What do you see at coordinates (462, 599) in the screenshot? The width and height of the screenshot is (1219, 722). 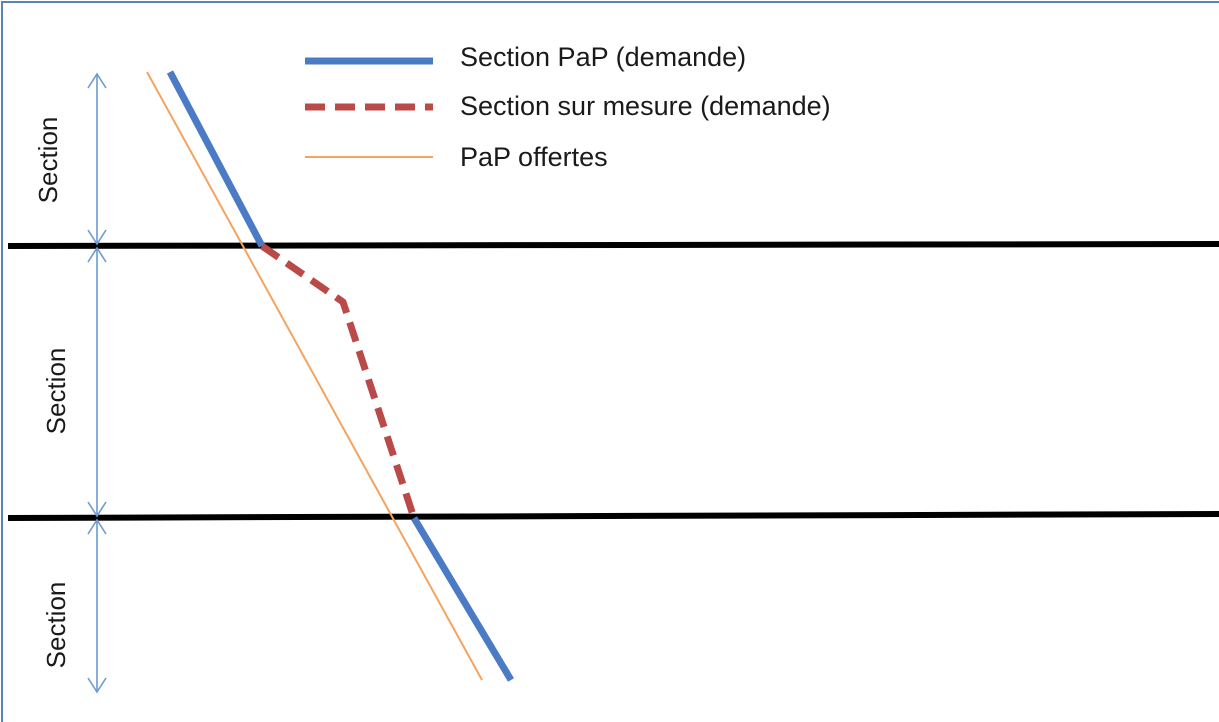 I see `section-pap-segment-bottom` at bounding box center [462, 599].